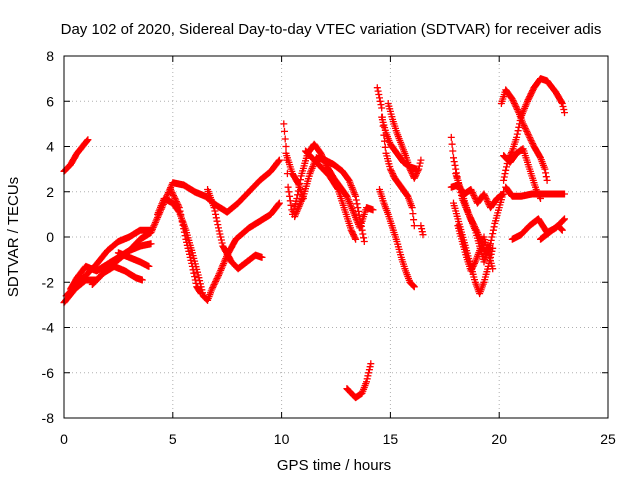 This screenshot has width=640, height=480. I want to click on series-s14, so click(359, 381).